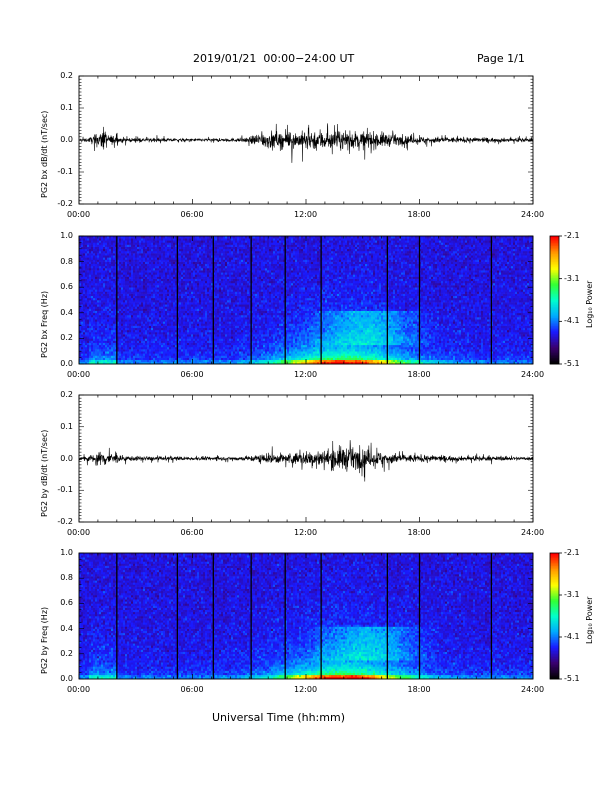 The width and height of the screenshot is (612, 792). What do you see at coordinates (44, 472) in the screenshot?
I see `y-axis-label: PG2 by dB/dt (nT/sec)` at bounding box center [44, 472].